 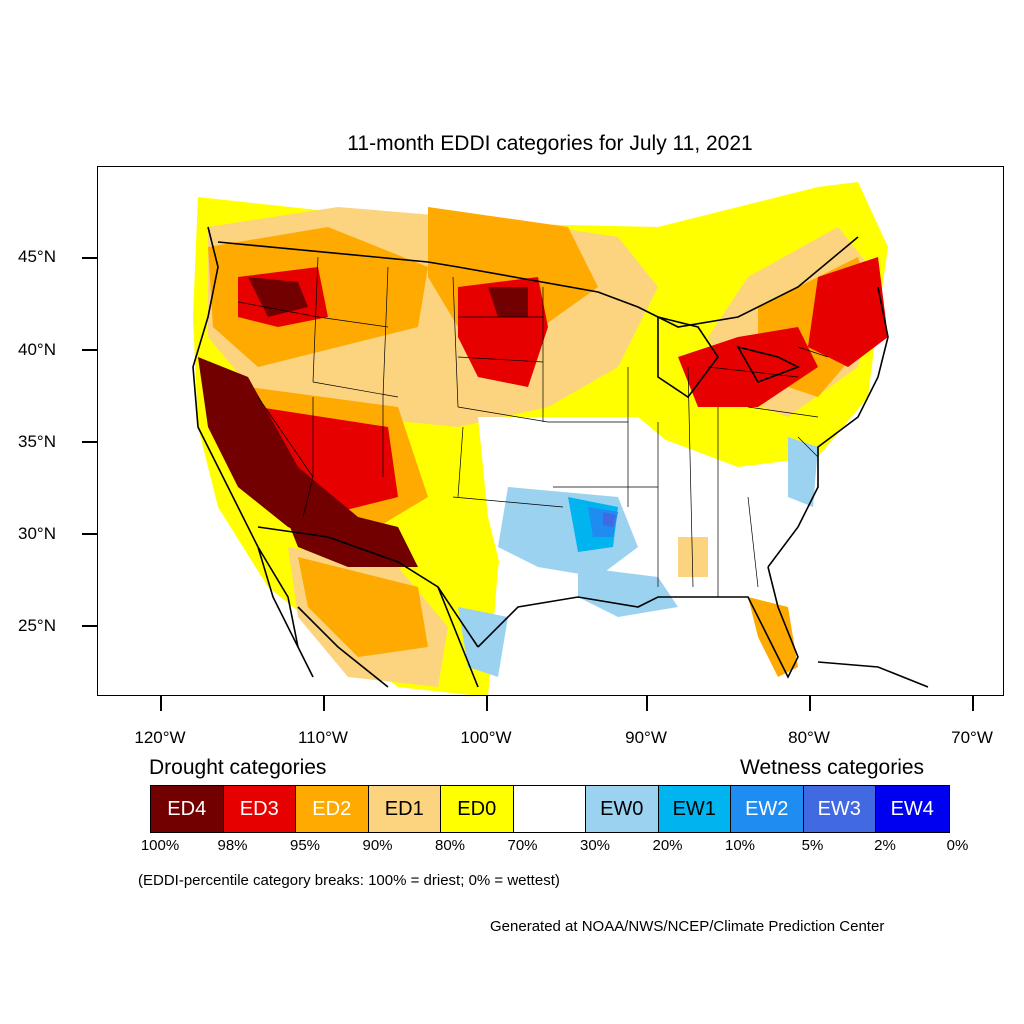 I want to click on percentile-label: 2%, so click(x=885, y=845).